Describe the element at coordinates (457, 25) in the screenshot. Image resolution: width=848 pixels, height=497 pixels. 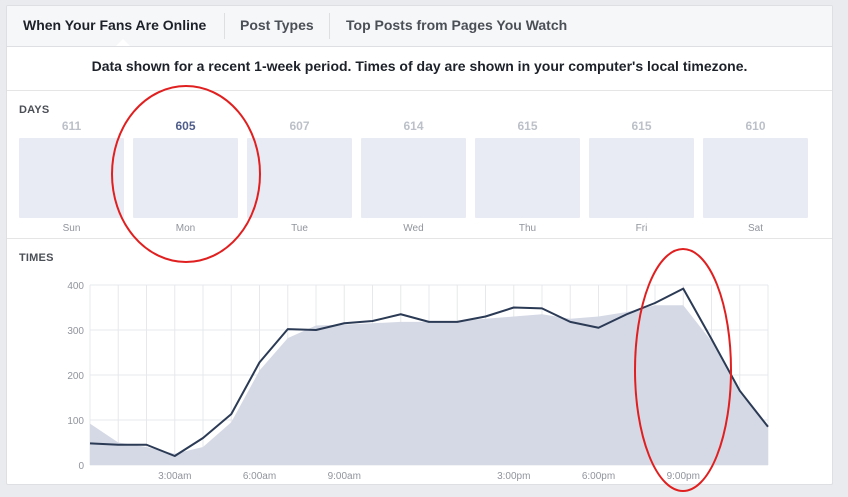
I see `tab-top-posts: Top Posts from Pages You Watch` at that location.